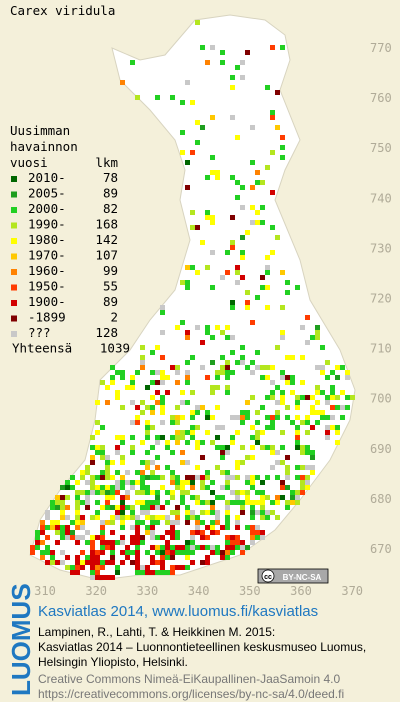 This screenshot has width=400, height=702. I want to click on legend-count: 99, so click(110, 270).